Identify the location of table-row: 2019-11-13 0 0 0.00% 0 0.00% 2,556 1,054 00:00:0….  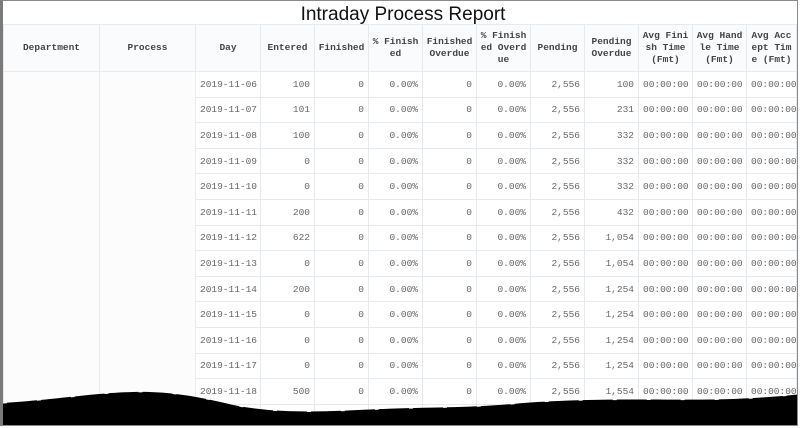
(400, 263).